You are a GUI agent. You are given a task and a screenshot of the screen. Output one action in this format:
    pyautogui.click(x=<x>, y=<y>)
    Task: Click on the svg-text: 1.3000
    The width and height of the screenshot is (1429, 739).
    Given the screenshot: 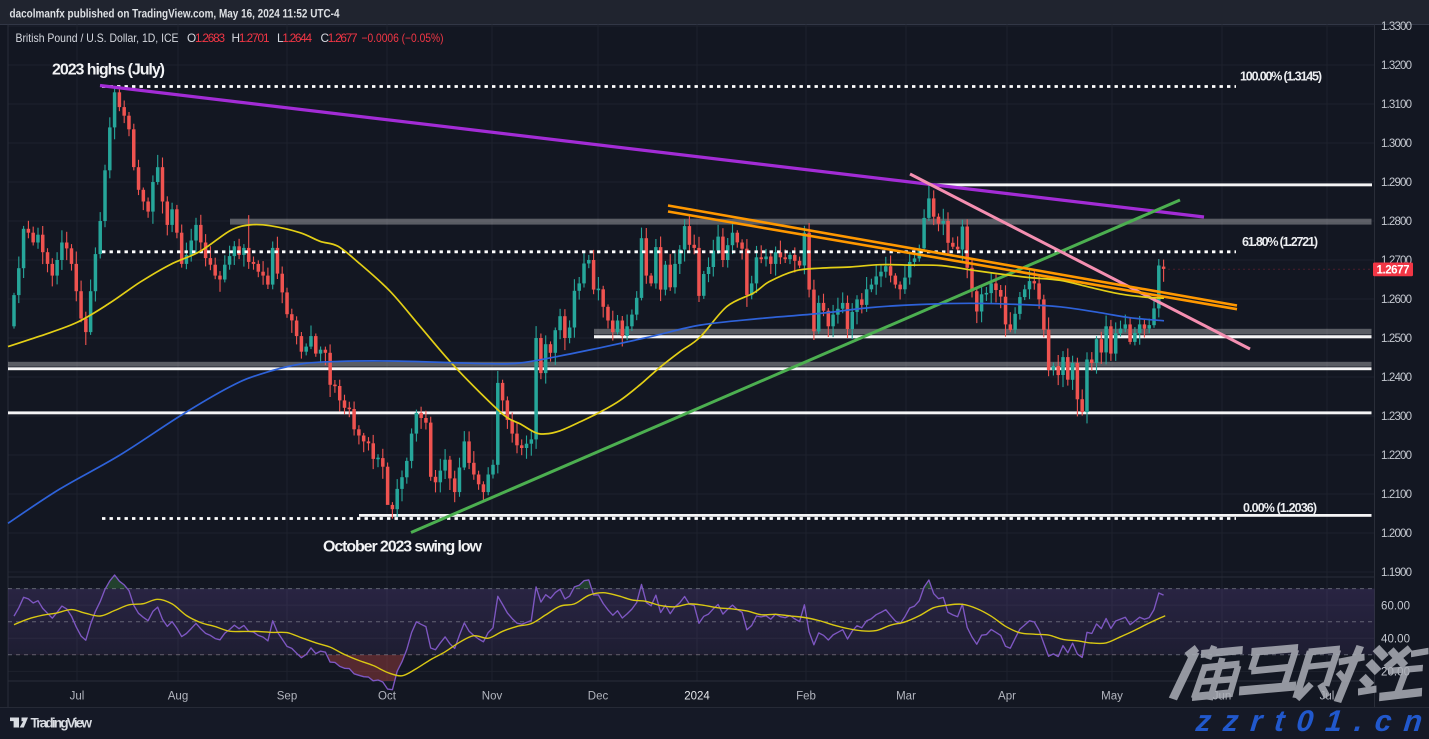 What is the action you would take?
    pyautogui.click(x=1396, y=144)
    